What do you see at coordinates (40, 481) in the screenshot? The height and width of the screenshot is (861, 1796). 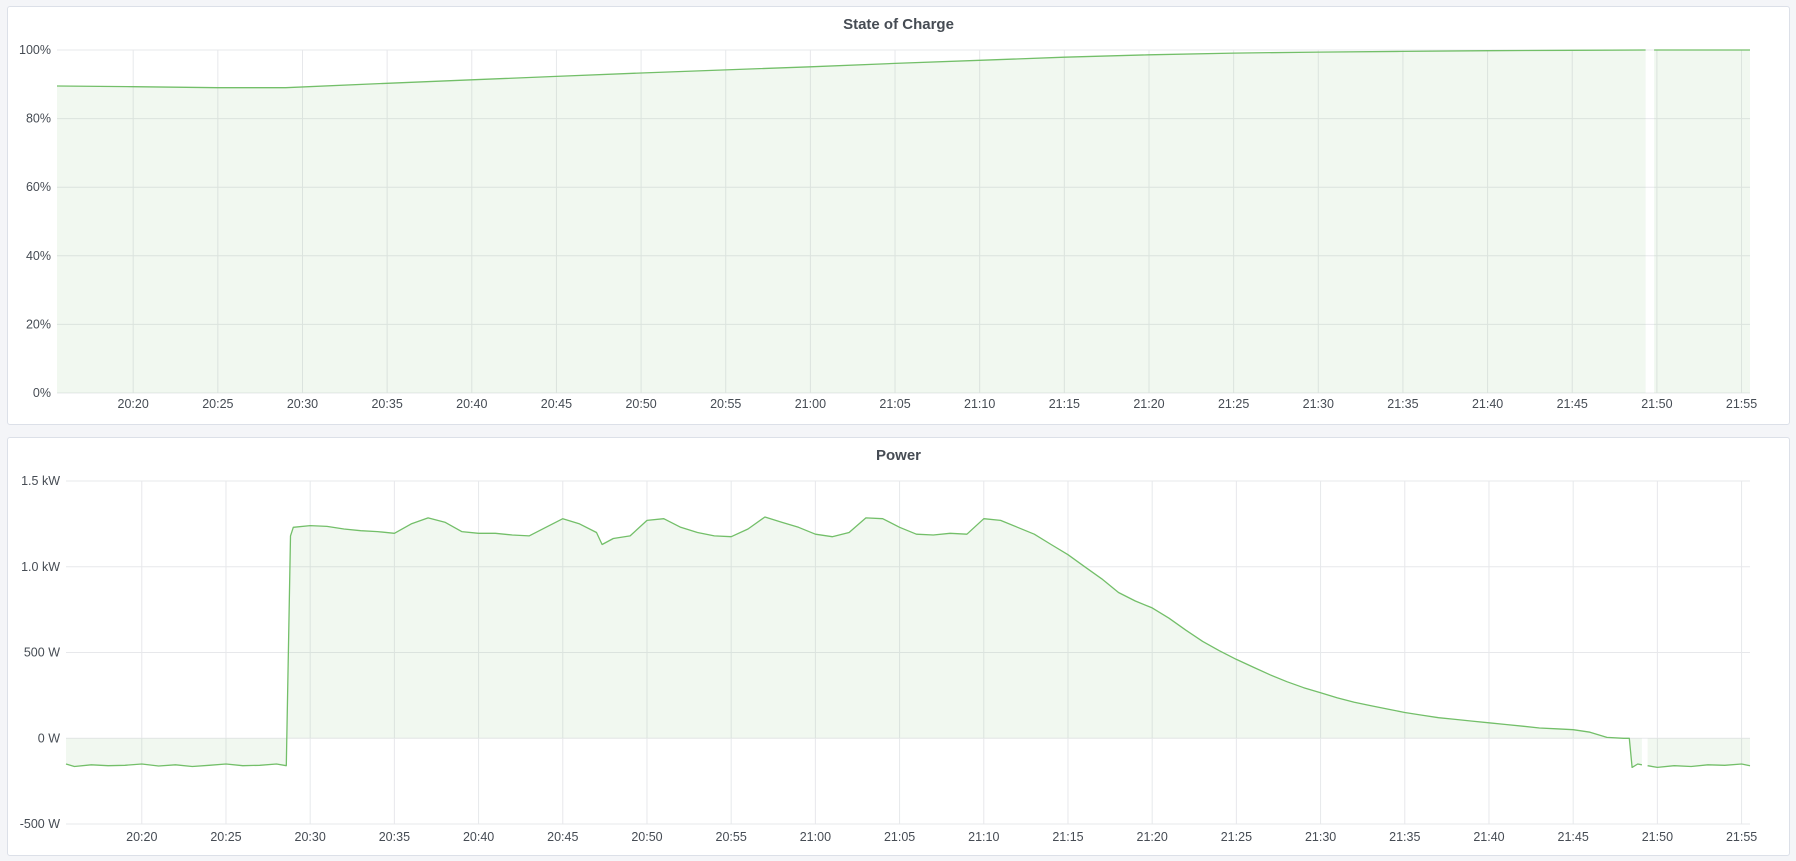 I see `y-tick-label: 1.5 kW` at bounding box center [40, 481].